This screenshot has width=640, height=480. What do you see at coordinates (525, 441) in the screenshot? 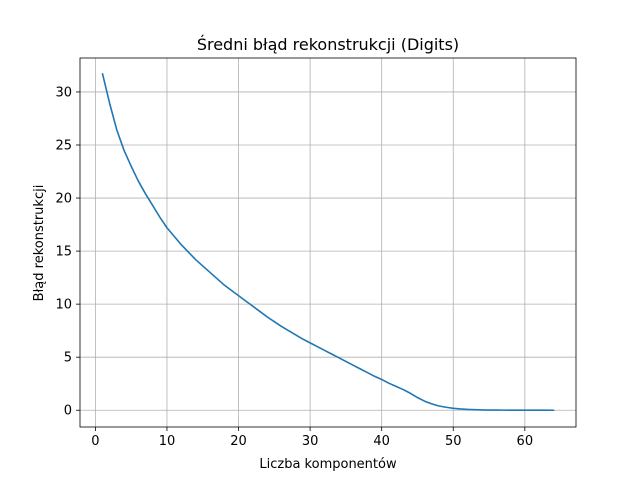
I see `x-tick-label: 60` at bounding box center [525, 441].